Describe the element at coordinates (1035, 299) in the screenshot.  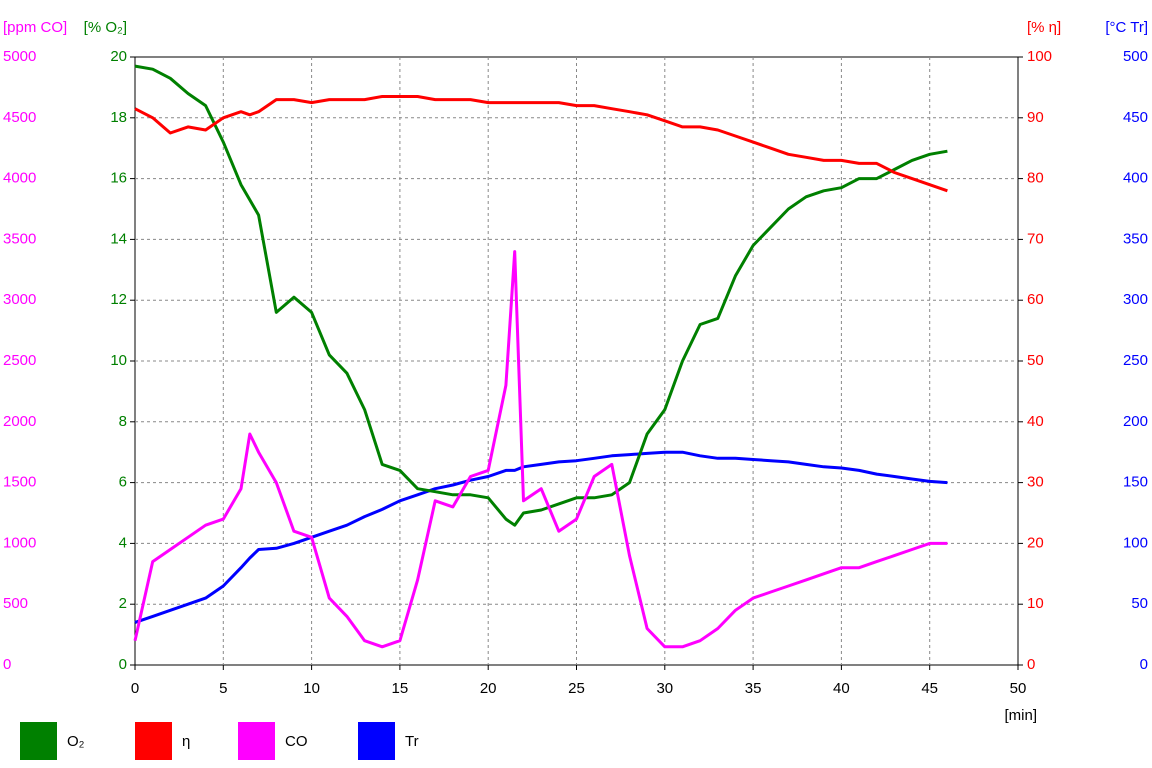
I see `y-tick-label: 60` at that location.